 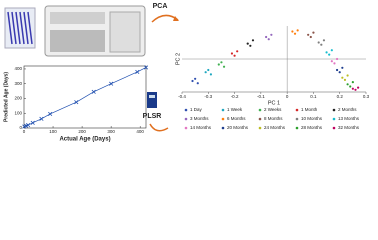 I want to click on legend-label: 3 Months, so click(x=199, y=118).